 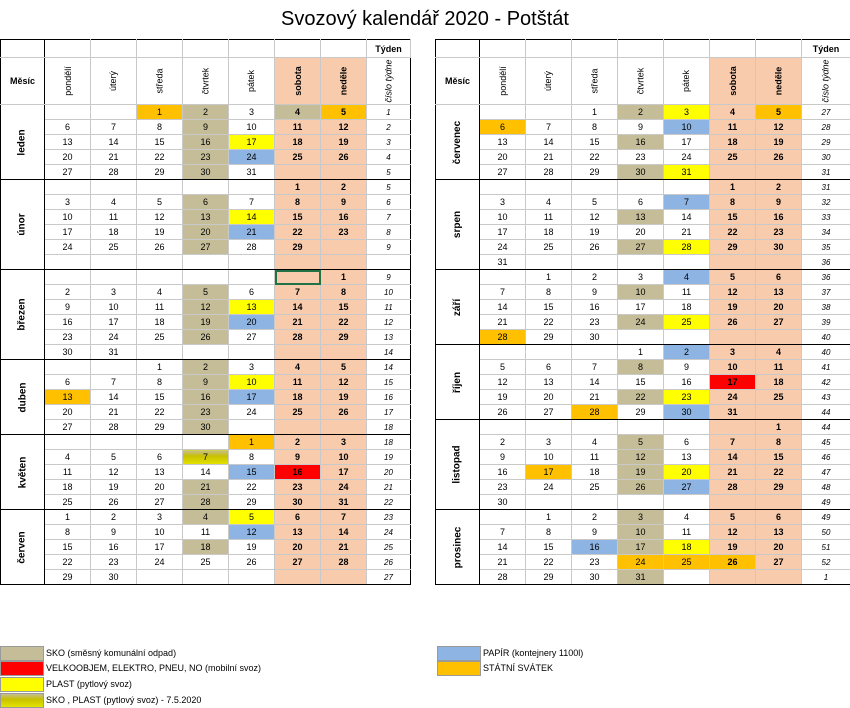 I want to click on day-cell: 12, so click(x=778, y=127).